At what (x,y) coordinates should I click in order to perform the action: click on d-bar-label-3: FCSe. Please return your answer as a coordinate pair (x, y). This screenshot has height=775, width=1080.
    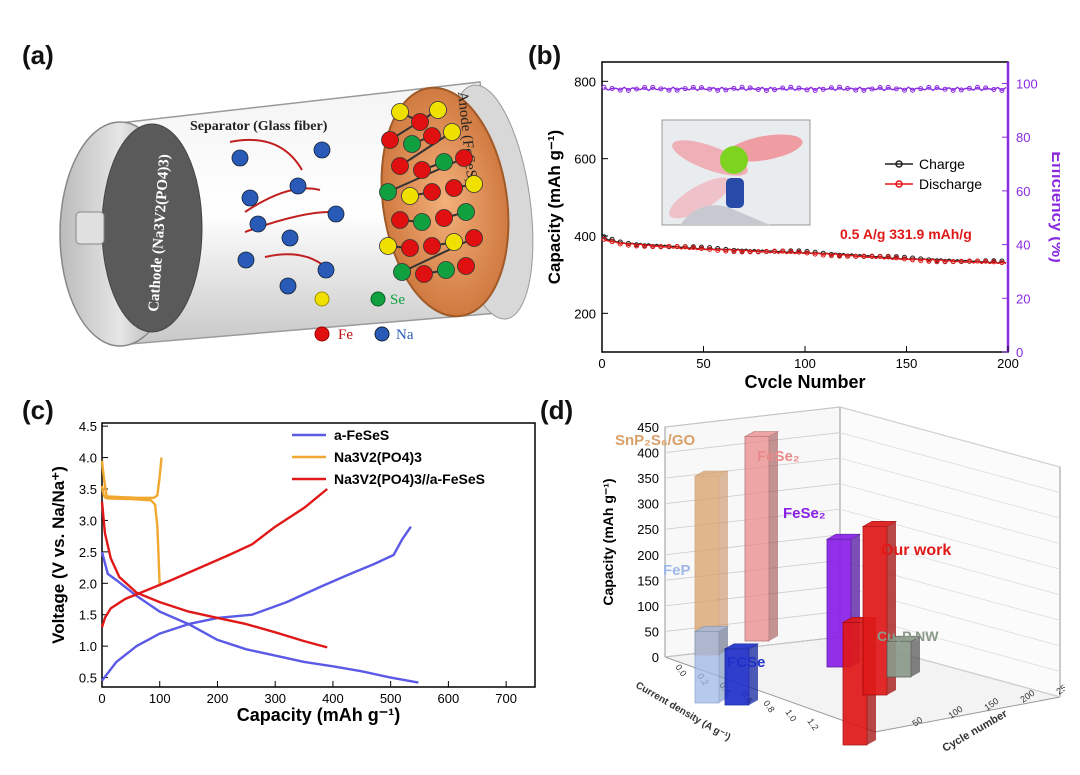
    Looking at the image, I should click on (746, 662).